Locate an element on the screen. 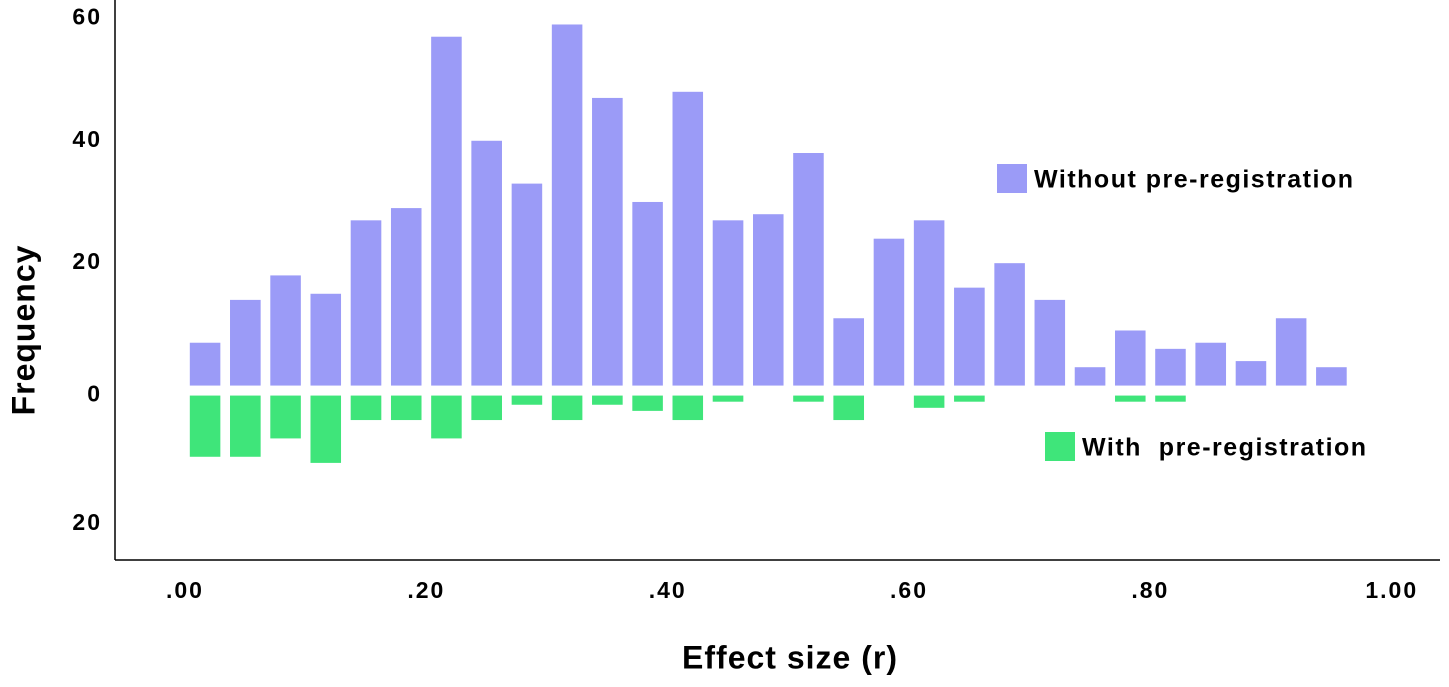 This screenshot has width=1449, height=687. x-tick-label: .00 is located at coordinates (185, 590).